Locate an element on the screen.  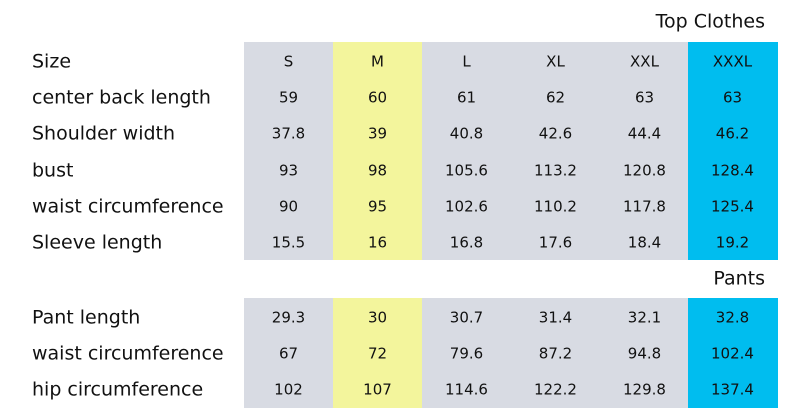
cell-value: 37.8 is located at coordinates (288, 133).